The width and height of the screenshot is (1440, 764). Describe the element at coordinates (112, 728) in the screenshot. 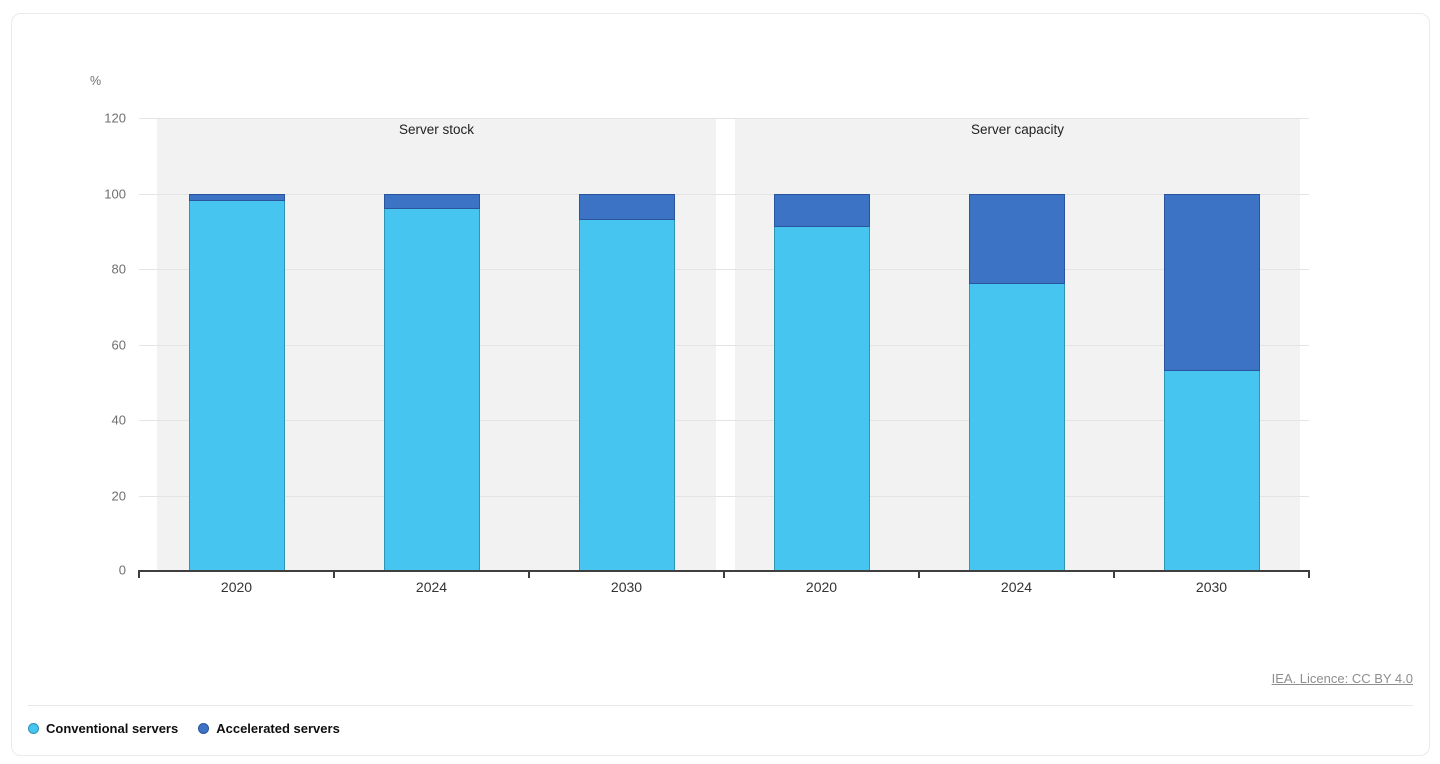

I see `legend-item-label: Conventional servers` at that location.